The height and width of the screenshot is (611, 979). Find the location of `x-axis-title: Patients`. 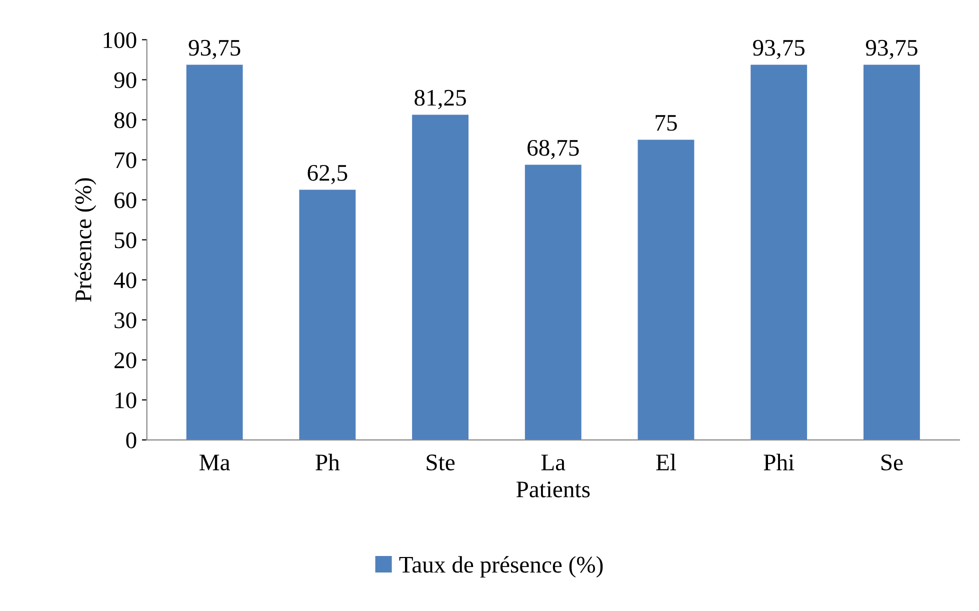

x-axis-title: Patients is located at coordinates (553, 490).